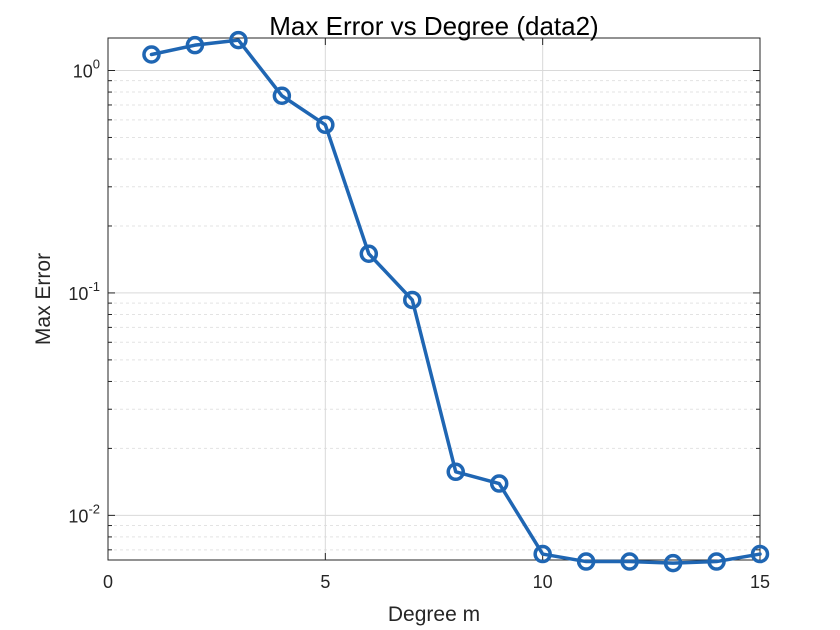  I want to click on y-tick-exponent: -1, so click(94, 286).